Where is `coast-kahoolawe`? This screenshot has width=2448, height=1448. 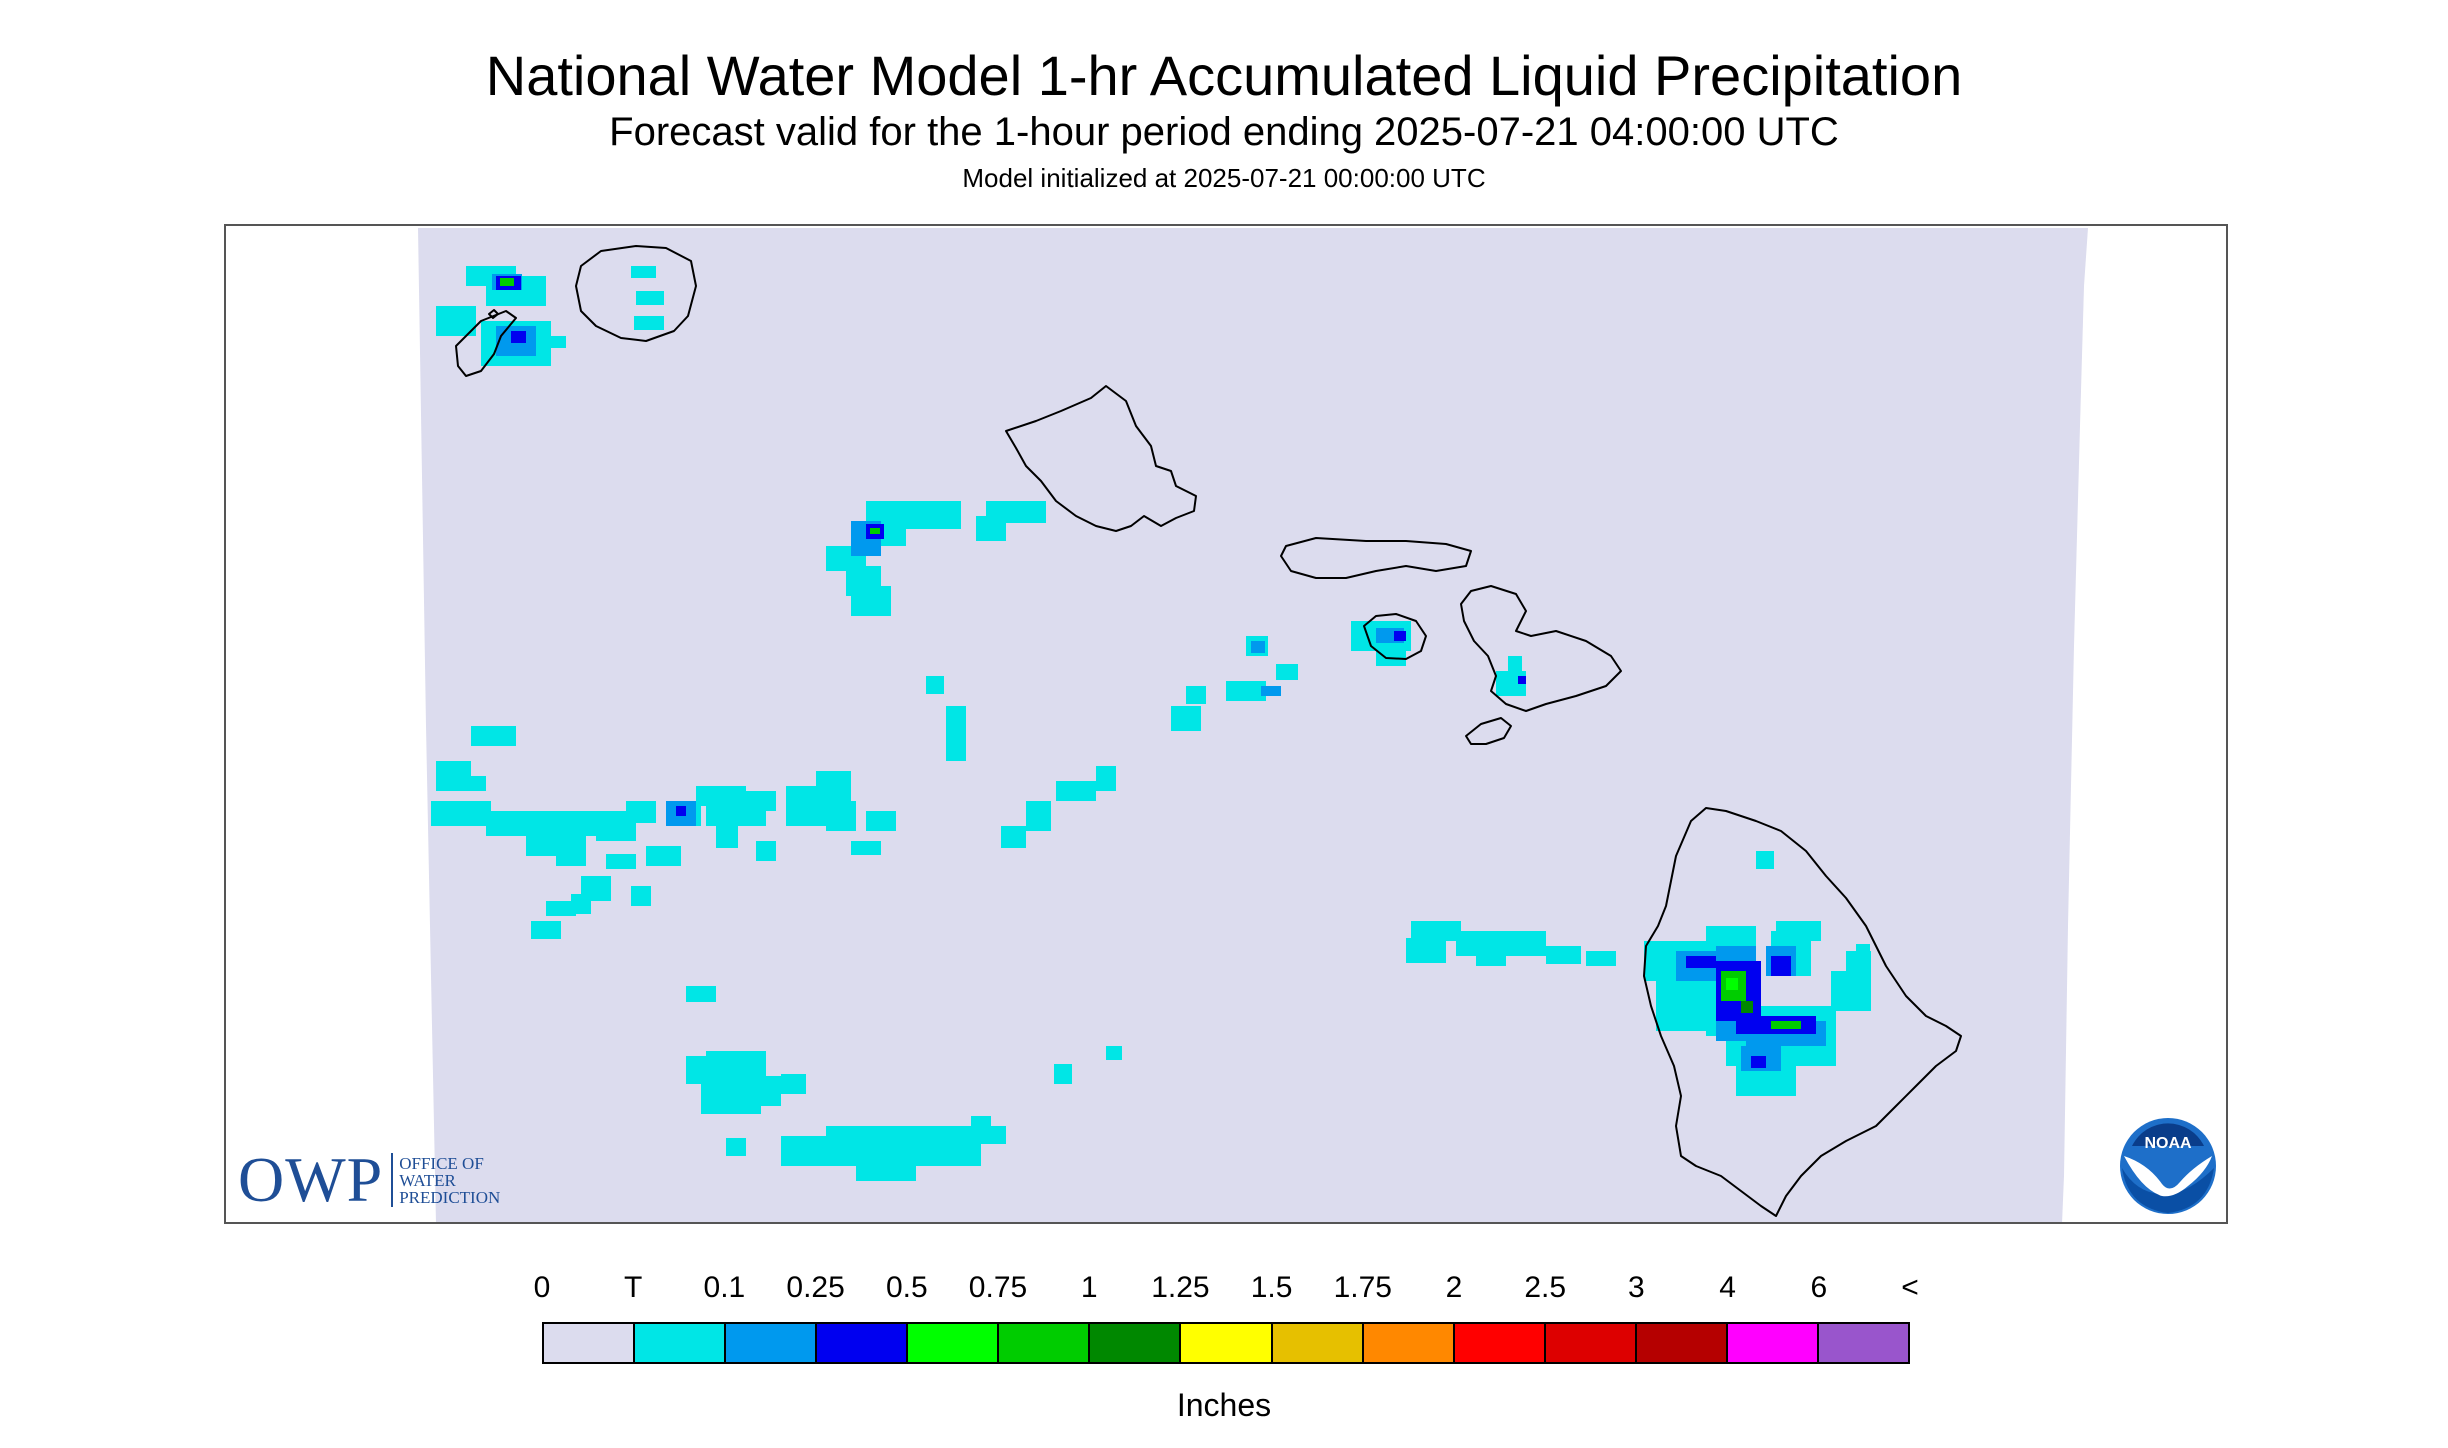 coast-kahoolawe is located at coordinates (1488, 731).